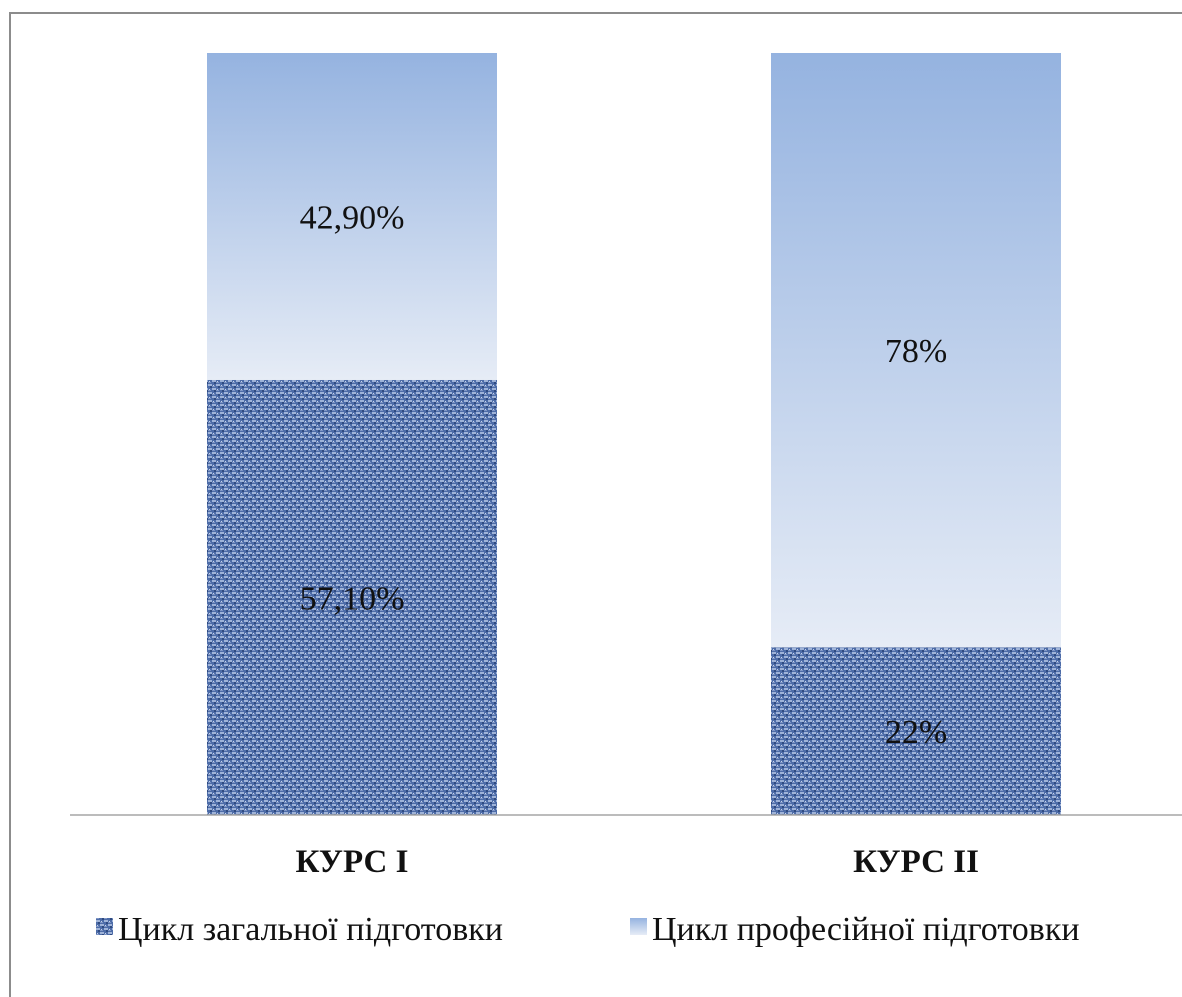  I want to click on data-label-general-2: 22%, so click(916, 732).